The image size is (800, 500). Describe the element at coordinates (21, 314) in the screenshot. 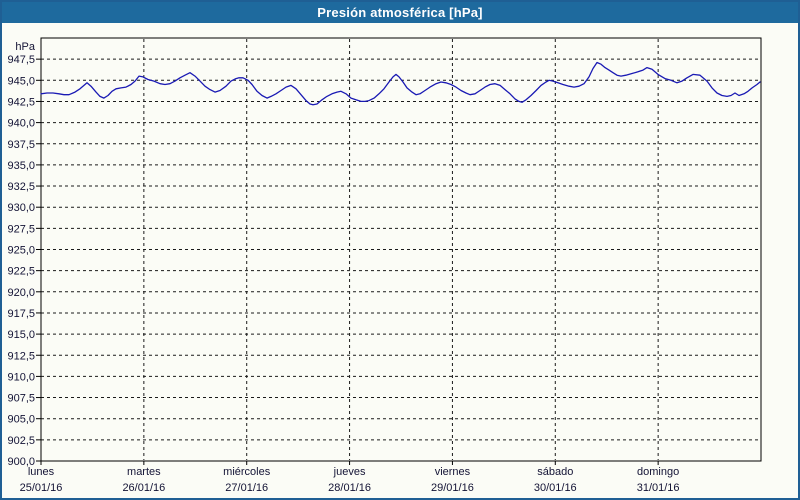

I see `y-axis-label: 917,5` at that location.